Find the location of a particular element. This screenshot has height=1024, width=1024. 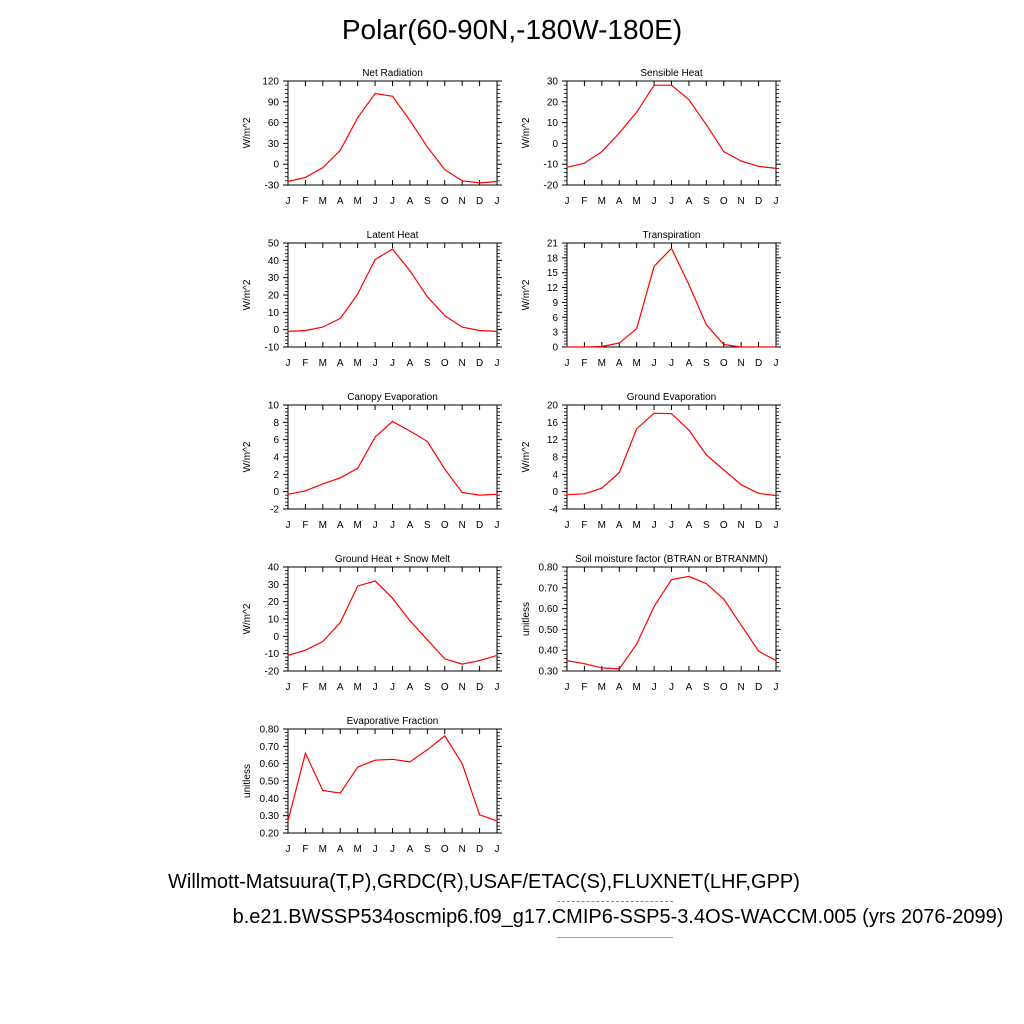

y-tick-label: 4 is located at coordinates (276, 458).